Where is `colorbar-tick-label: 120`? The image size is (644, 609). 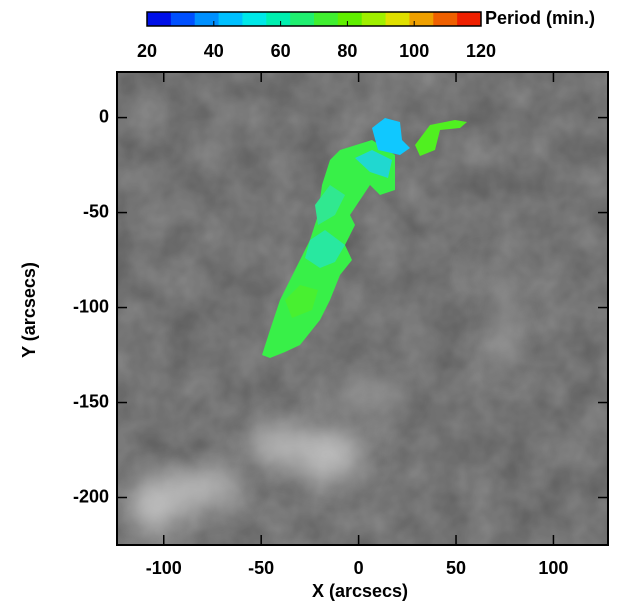
colorbar-tick-label: 120 is located at coordinates (481, 51).